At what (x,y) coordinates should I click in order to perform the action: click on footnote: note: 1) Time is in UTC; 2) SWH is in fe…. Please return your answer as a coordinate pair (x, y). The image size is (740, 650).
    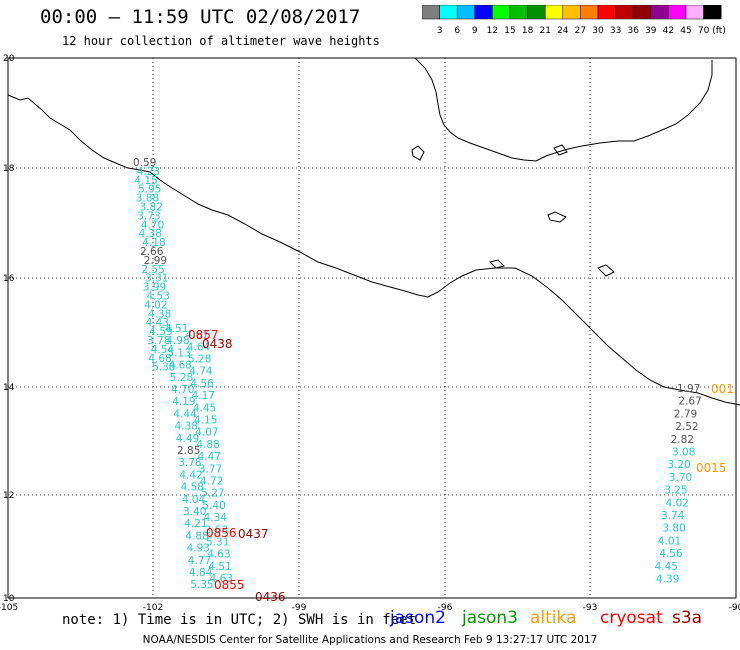
    Looking at the image, I should click on (239, 620).